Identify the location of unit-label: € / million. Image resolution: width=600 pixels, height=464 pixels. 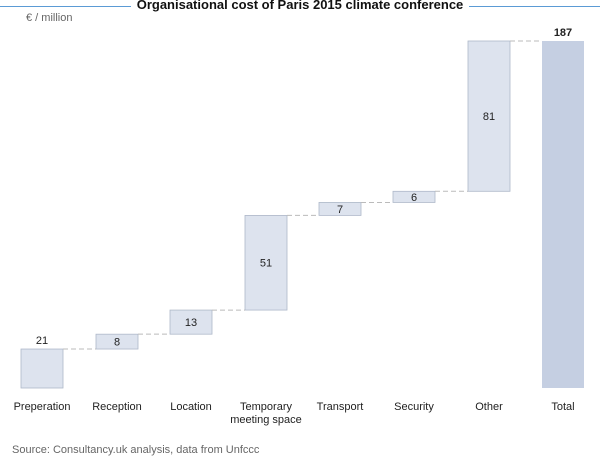
(49, 18).